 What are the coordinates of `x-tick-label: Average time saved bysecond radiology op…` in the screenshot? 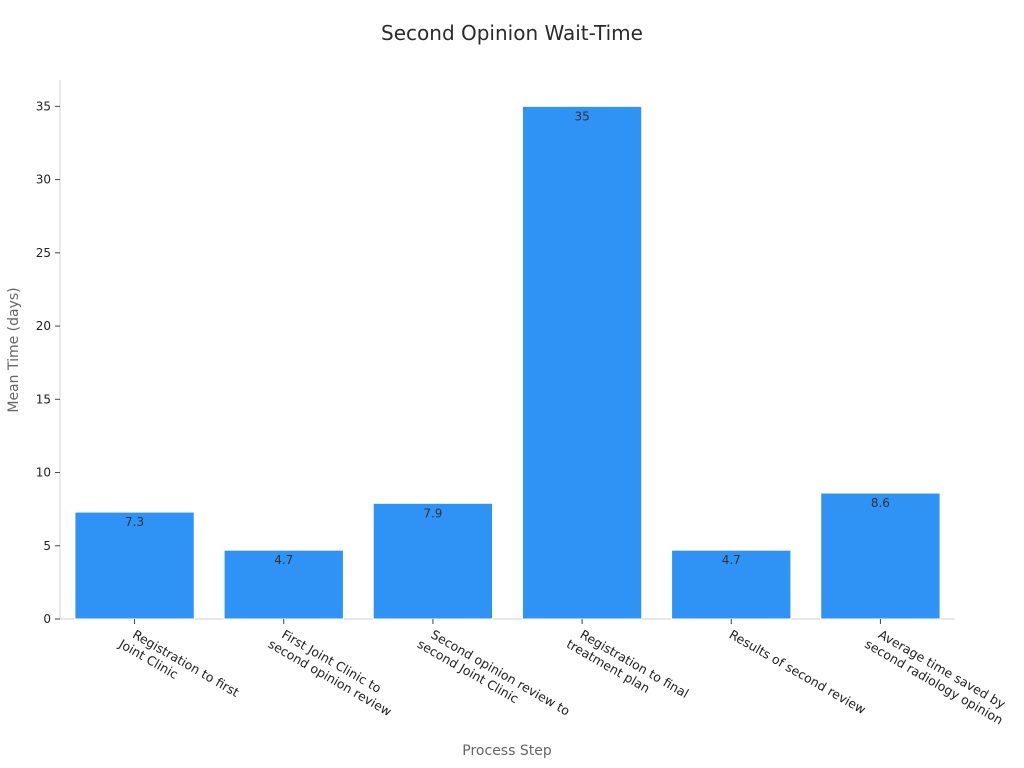 It's located at (937, 675).